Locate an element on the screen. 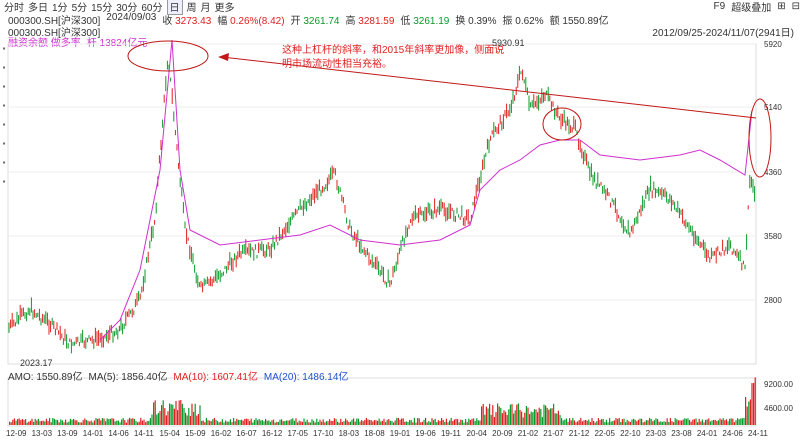  period-tab: 5分 is located at coordinates (79, 8).